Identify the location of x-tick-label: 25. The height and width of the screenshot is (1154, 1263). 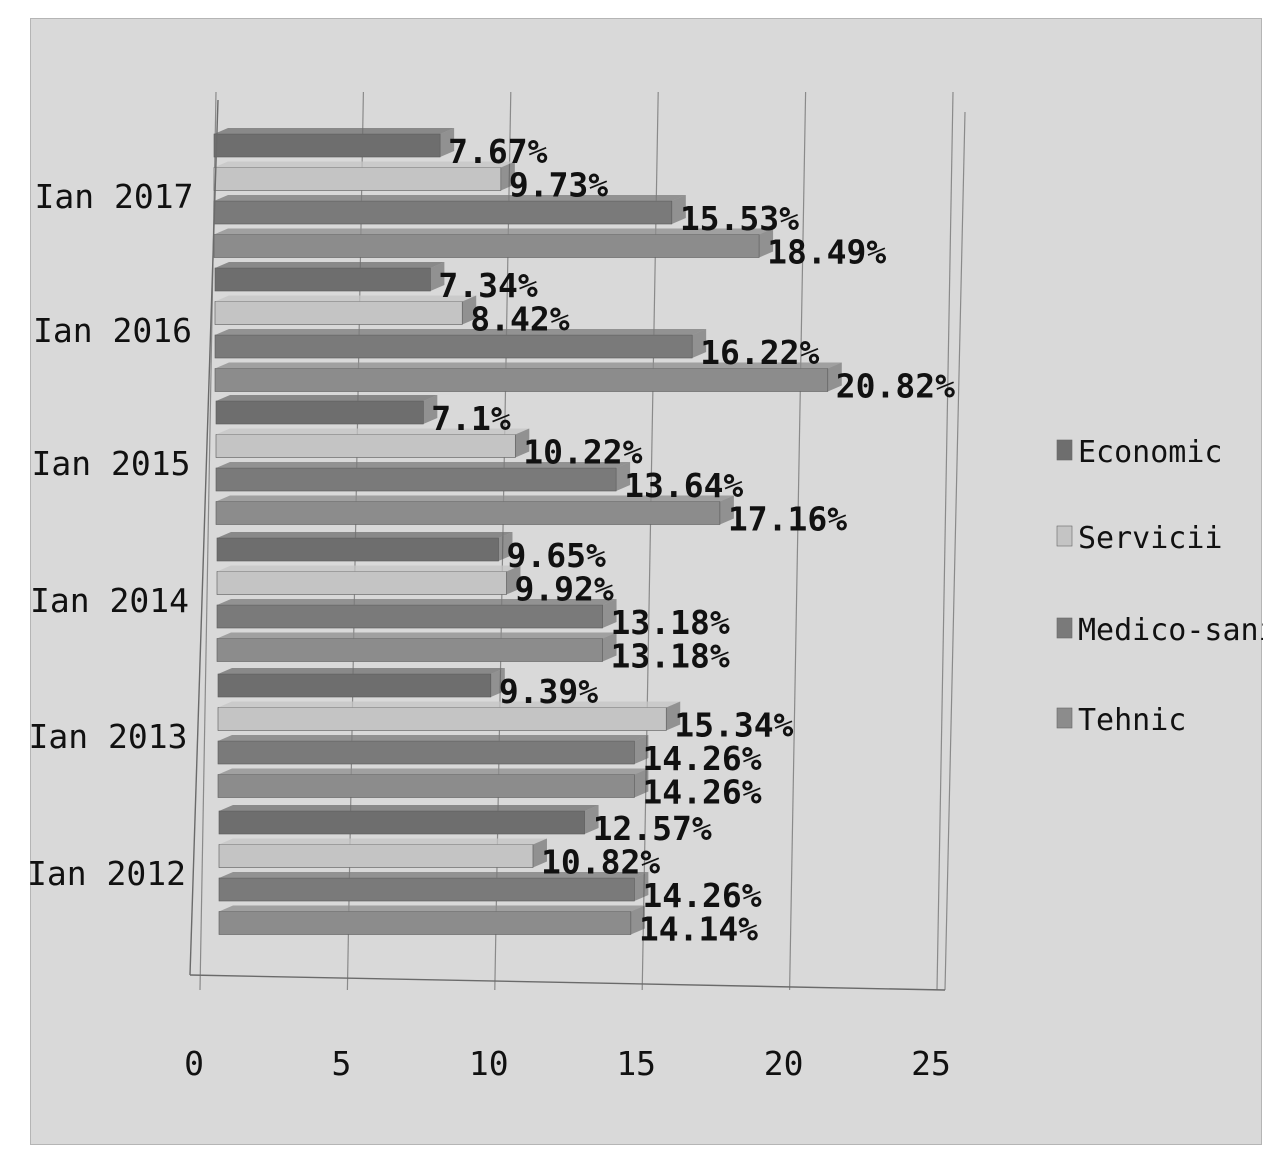
(931, 1063).